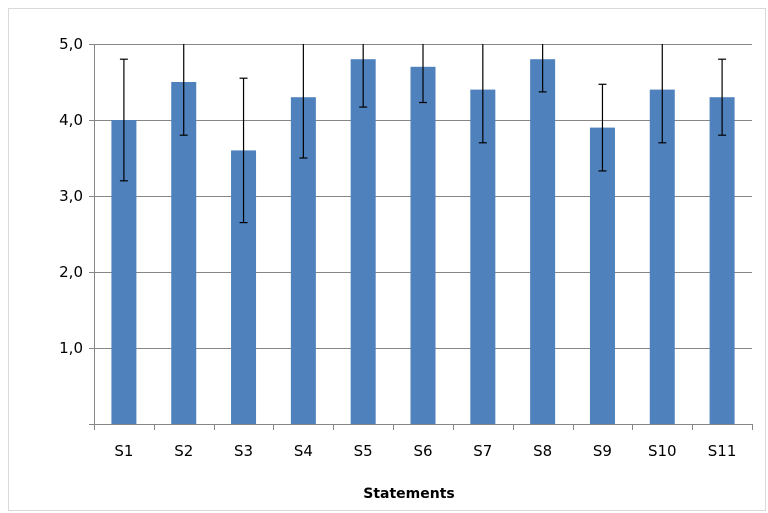  What do you see at coordinates (423, 245) in the screenshot?
I see `bar-s6` at bounding box center [423, 245].